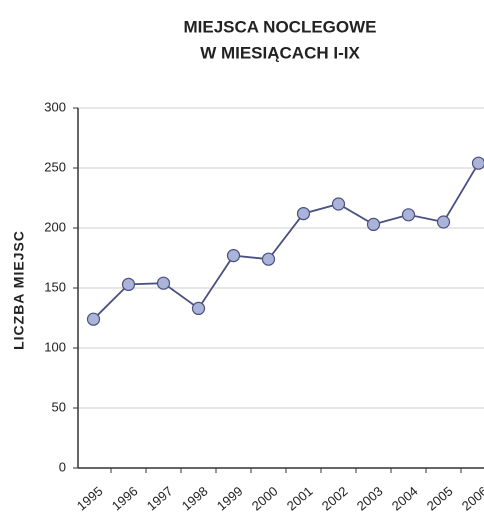 The height and width of the screenshot is (530, 484). What do you see at coordinates (55, 106) in the screenshot?
I see `y-tick-label: 300` at bounding box center [55, 106].